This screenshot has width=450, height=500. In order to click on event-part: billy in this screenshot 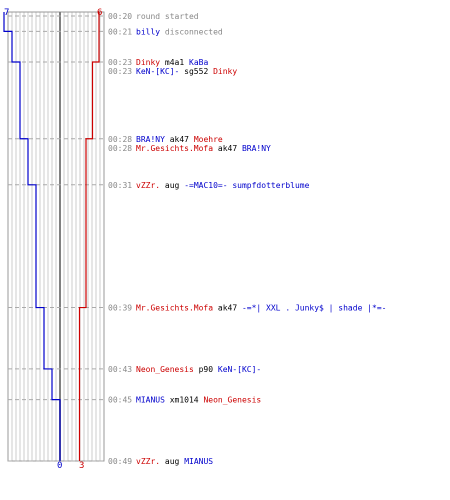, I will do `click(148, 31)`.